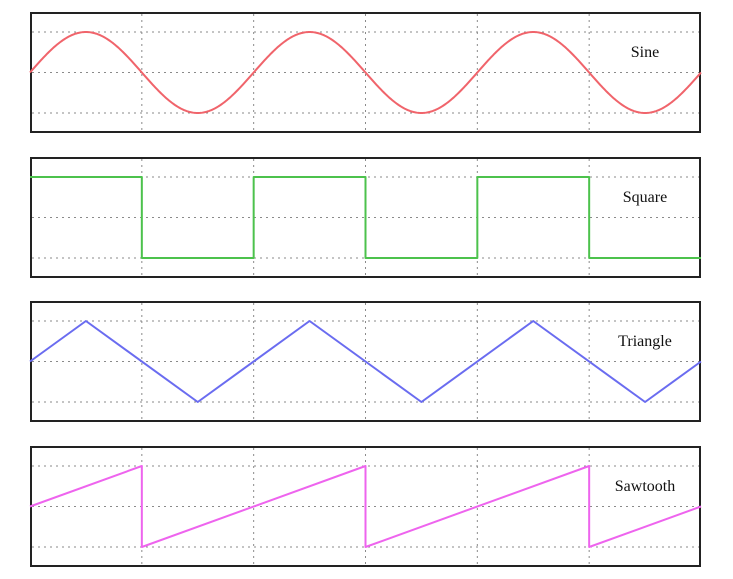 The height and width of the screenshot is (579, 733). What do you see at coordinates (645, 486) in the screenshot?
I see `sawtooth-label: Sawtooth` at bounding box center [645, 486].